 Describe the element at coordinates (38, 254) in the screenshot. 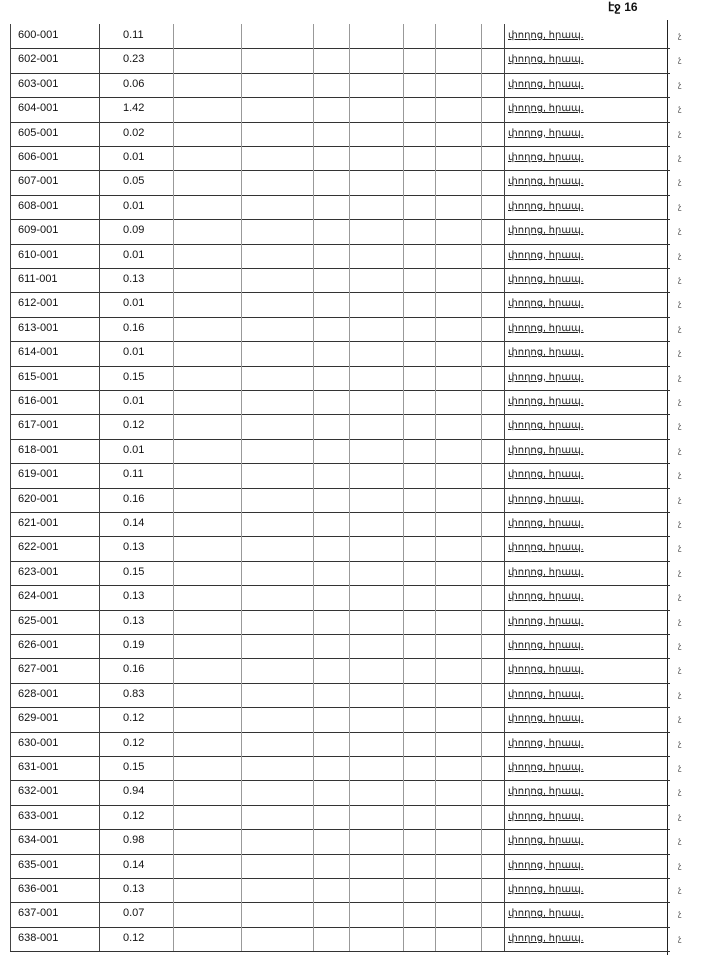

I see `parcel-code: 610-001` at that location.